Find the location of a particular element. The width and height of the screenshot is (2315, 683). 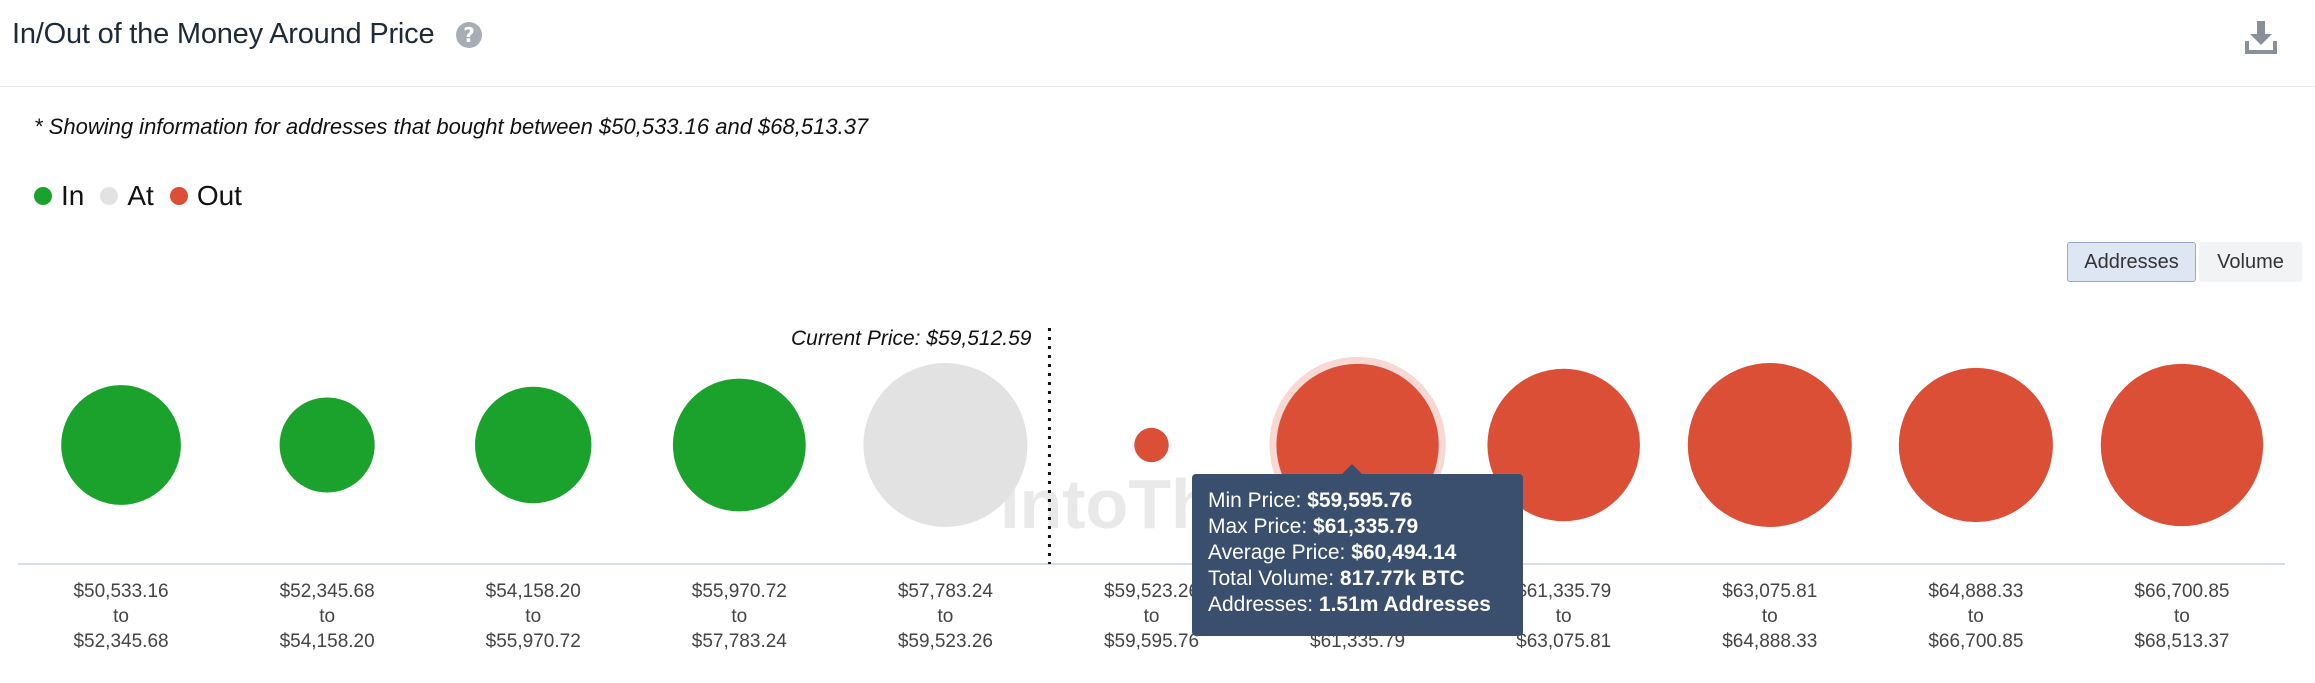

addresses-toggle-button: Addresses is located at coordinates (2131, 262).